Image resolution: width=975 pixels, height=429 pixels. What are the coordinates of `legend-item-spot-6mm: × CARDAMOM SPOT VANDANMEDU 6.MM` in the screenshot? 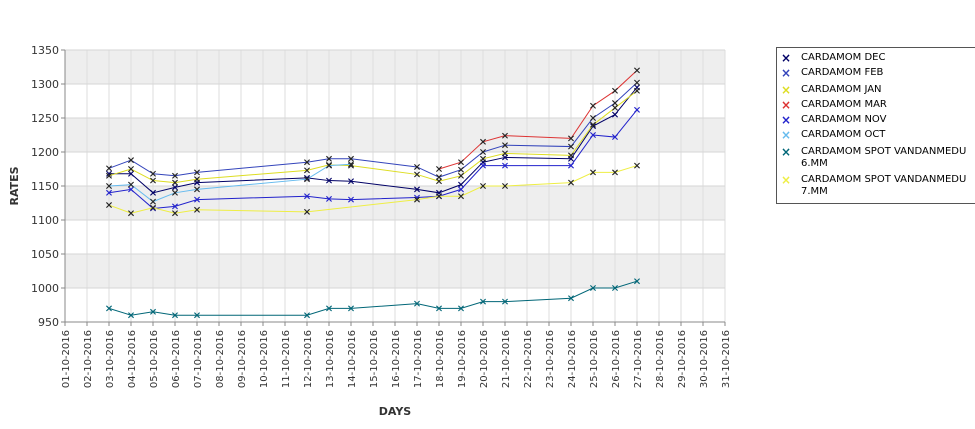 It's located at (872, 158).